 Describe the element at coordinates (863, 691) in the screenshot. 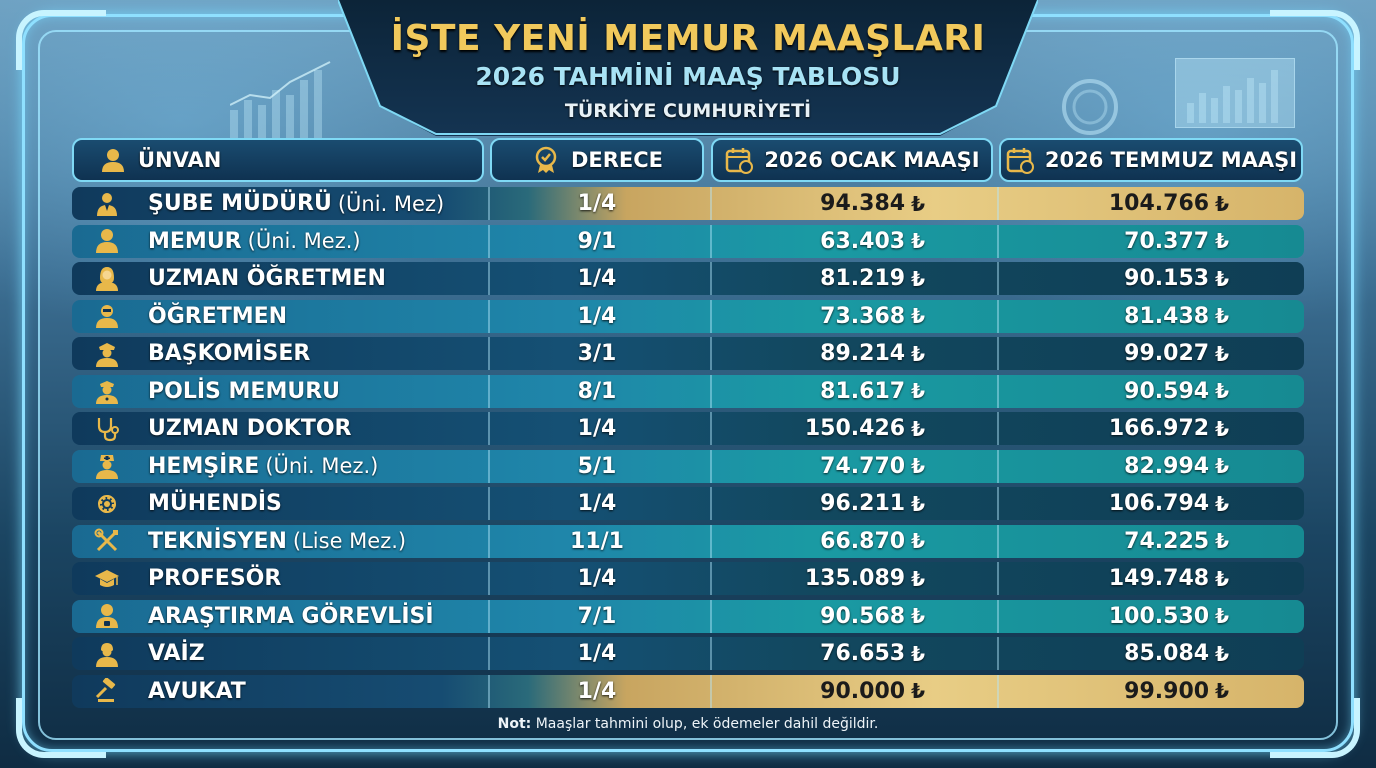

I see `january-amount: 90.000` at that location.